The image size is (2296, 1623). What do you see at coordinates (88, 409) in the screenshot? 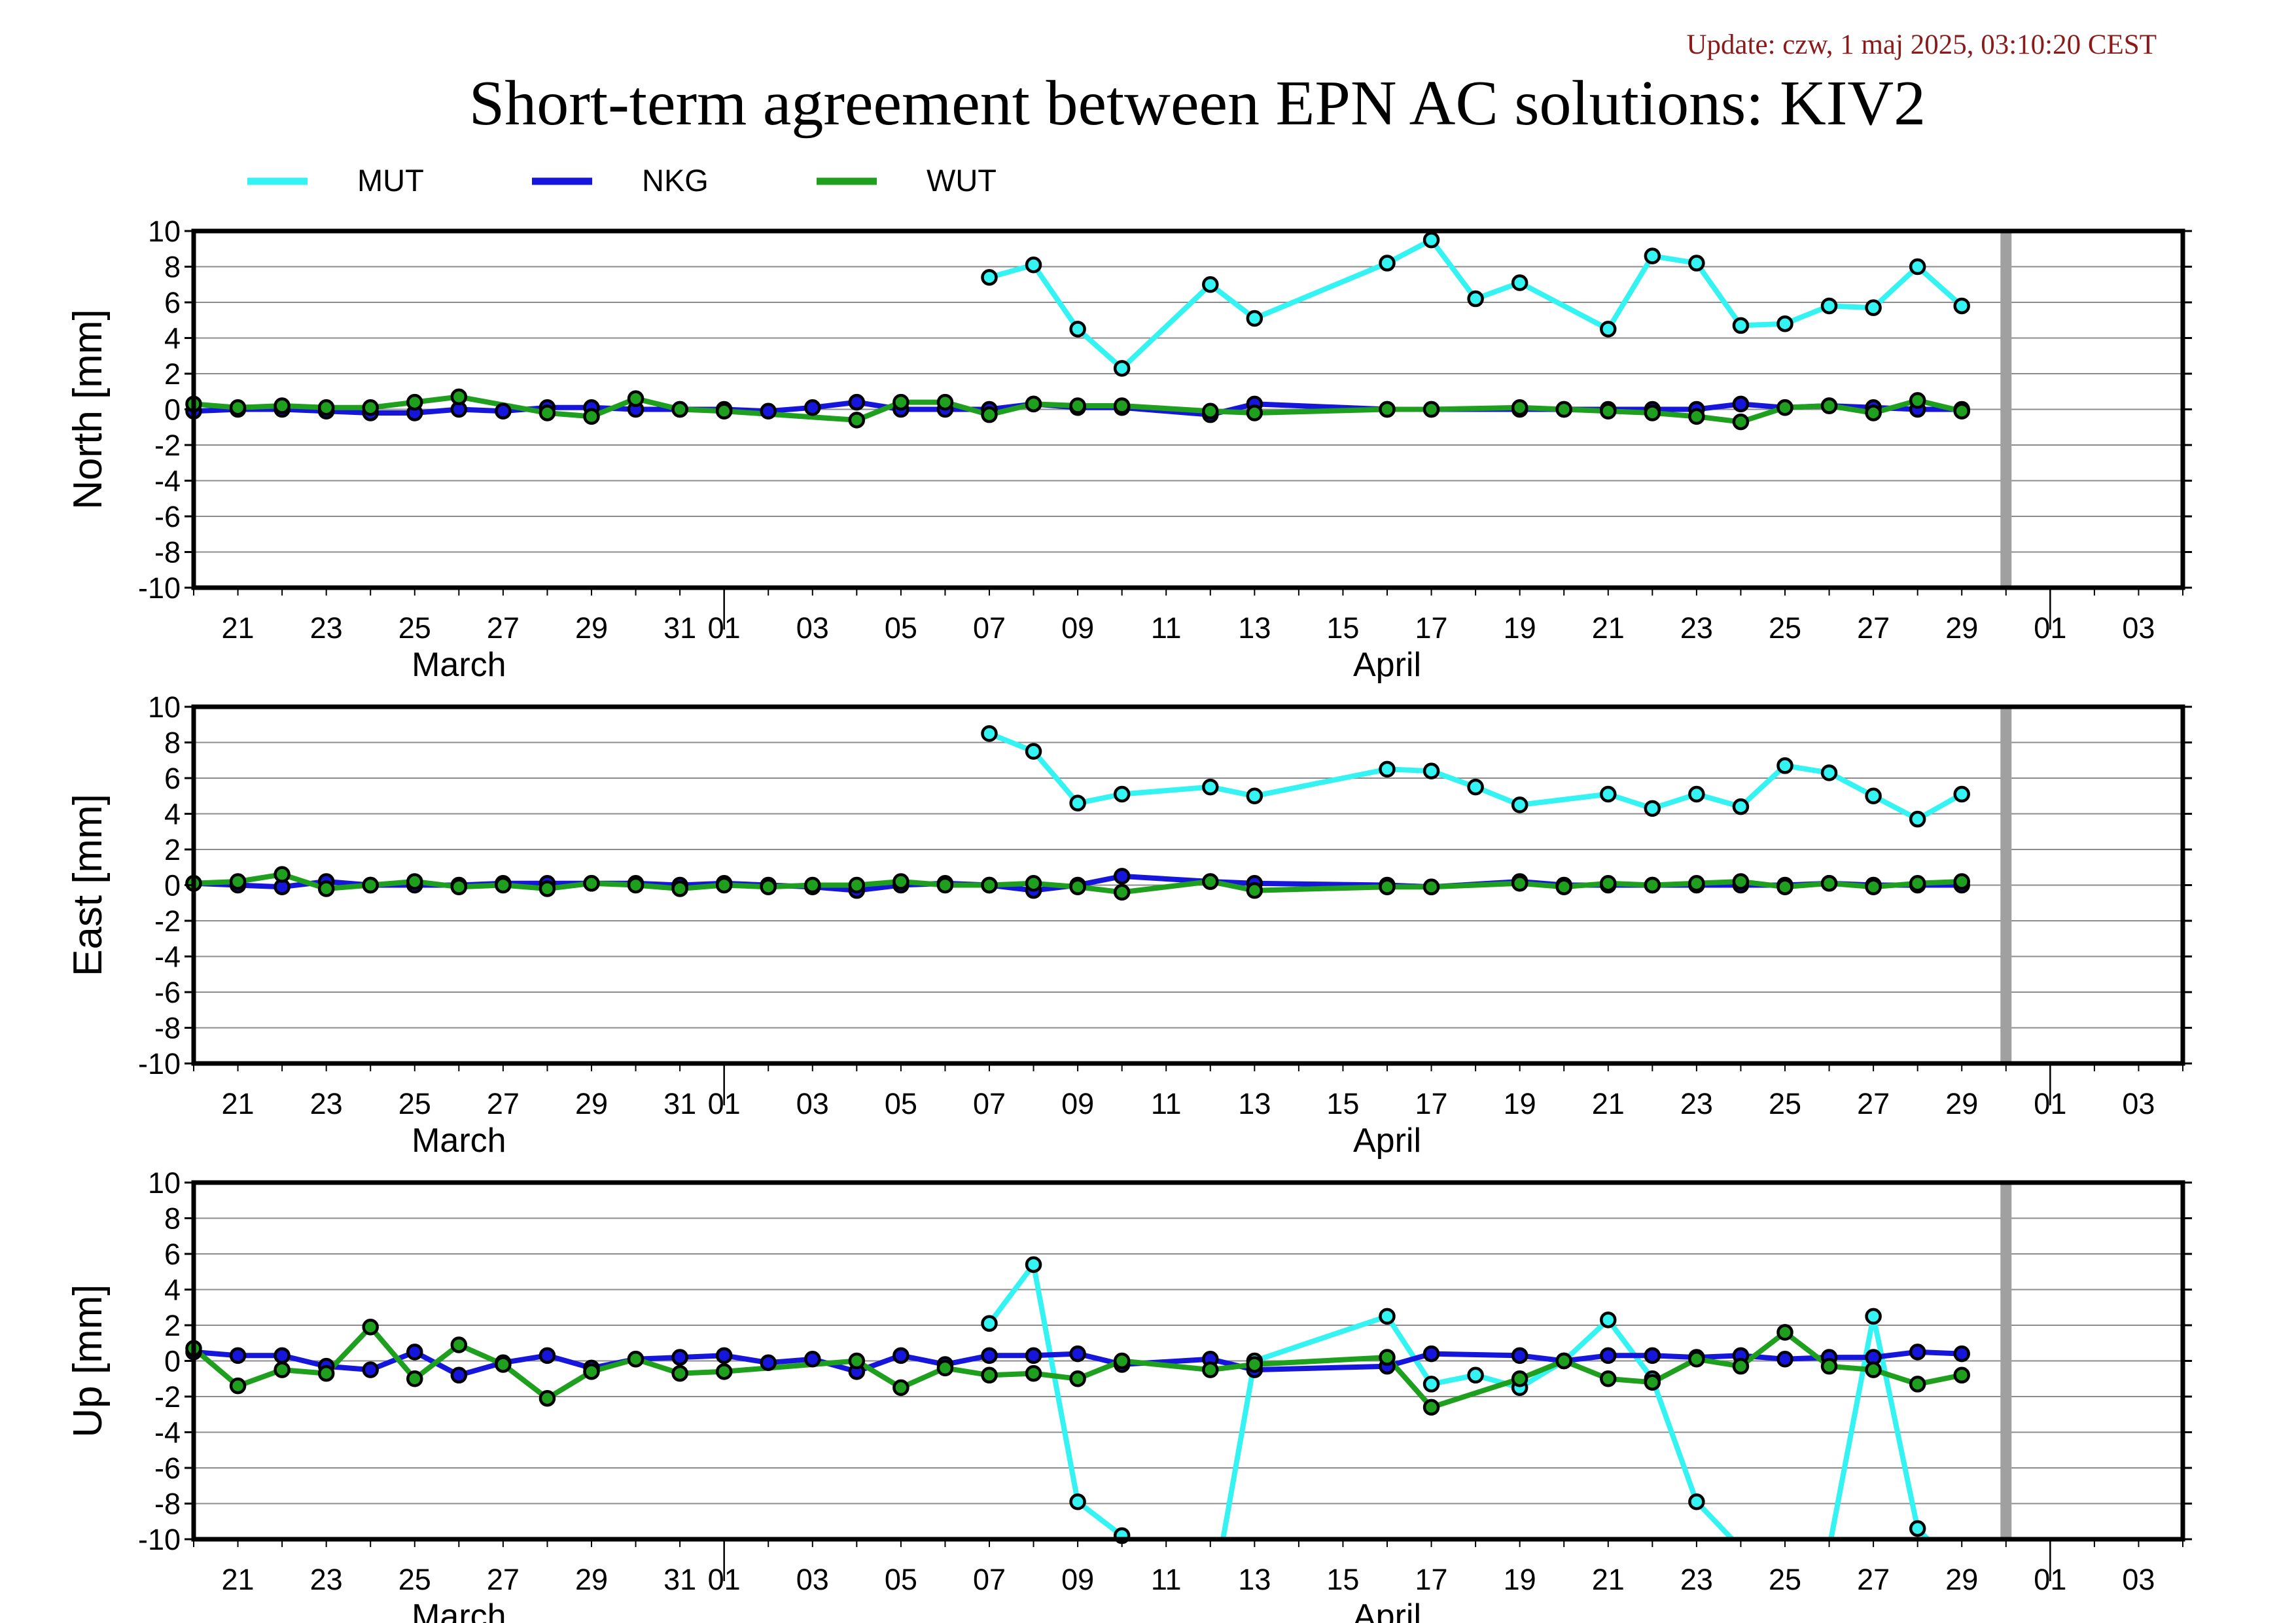
I see `y-axis-label: North [mm]` at bounding box center [88, 409].